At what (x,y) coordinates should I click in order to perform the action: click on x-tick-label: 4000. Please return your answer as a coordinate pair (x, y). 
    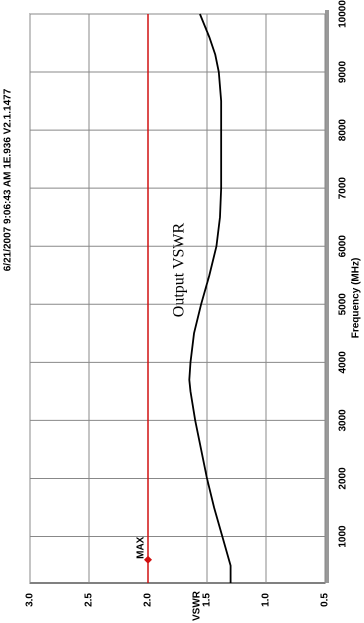
    Looking at the image, I should click on (343, 362).